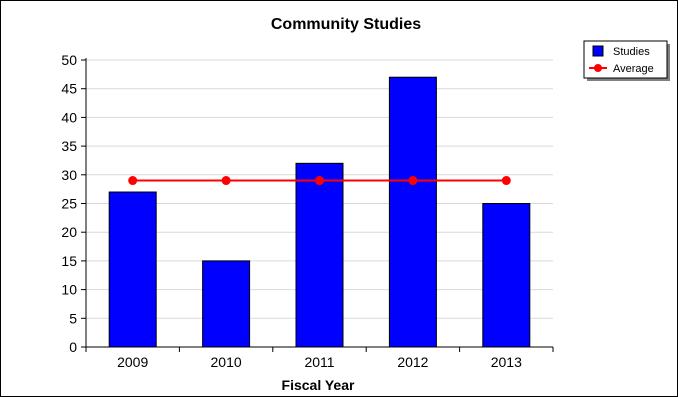  What do you see at coordinates (626, 60) in the screenshot?
I see `legend: Studies Average` at bounding box center [626, 60].